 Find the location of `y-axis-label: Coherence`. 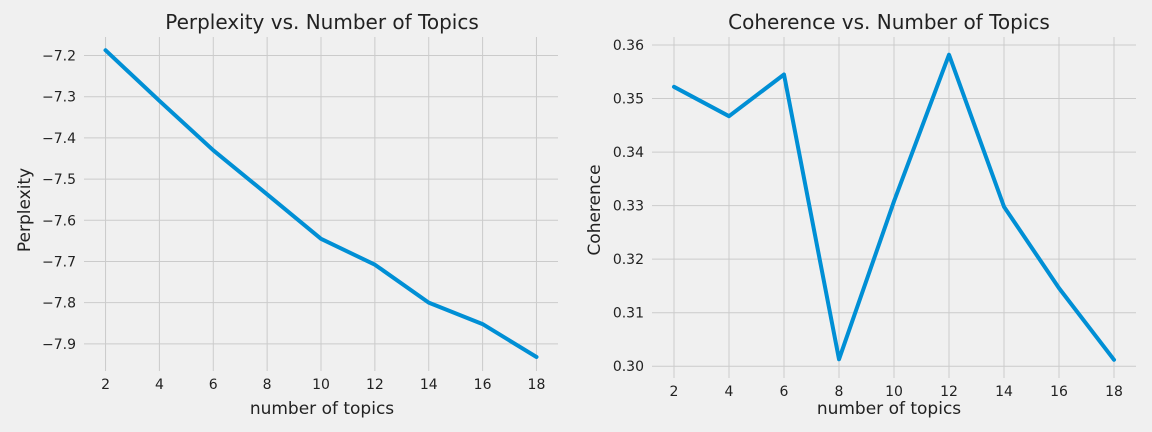

y-axis-label: Coherence is located at coordinates (595, 209).